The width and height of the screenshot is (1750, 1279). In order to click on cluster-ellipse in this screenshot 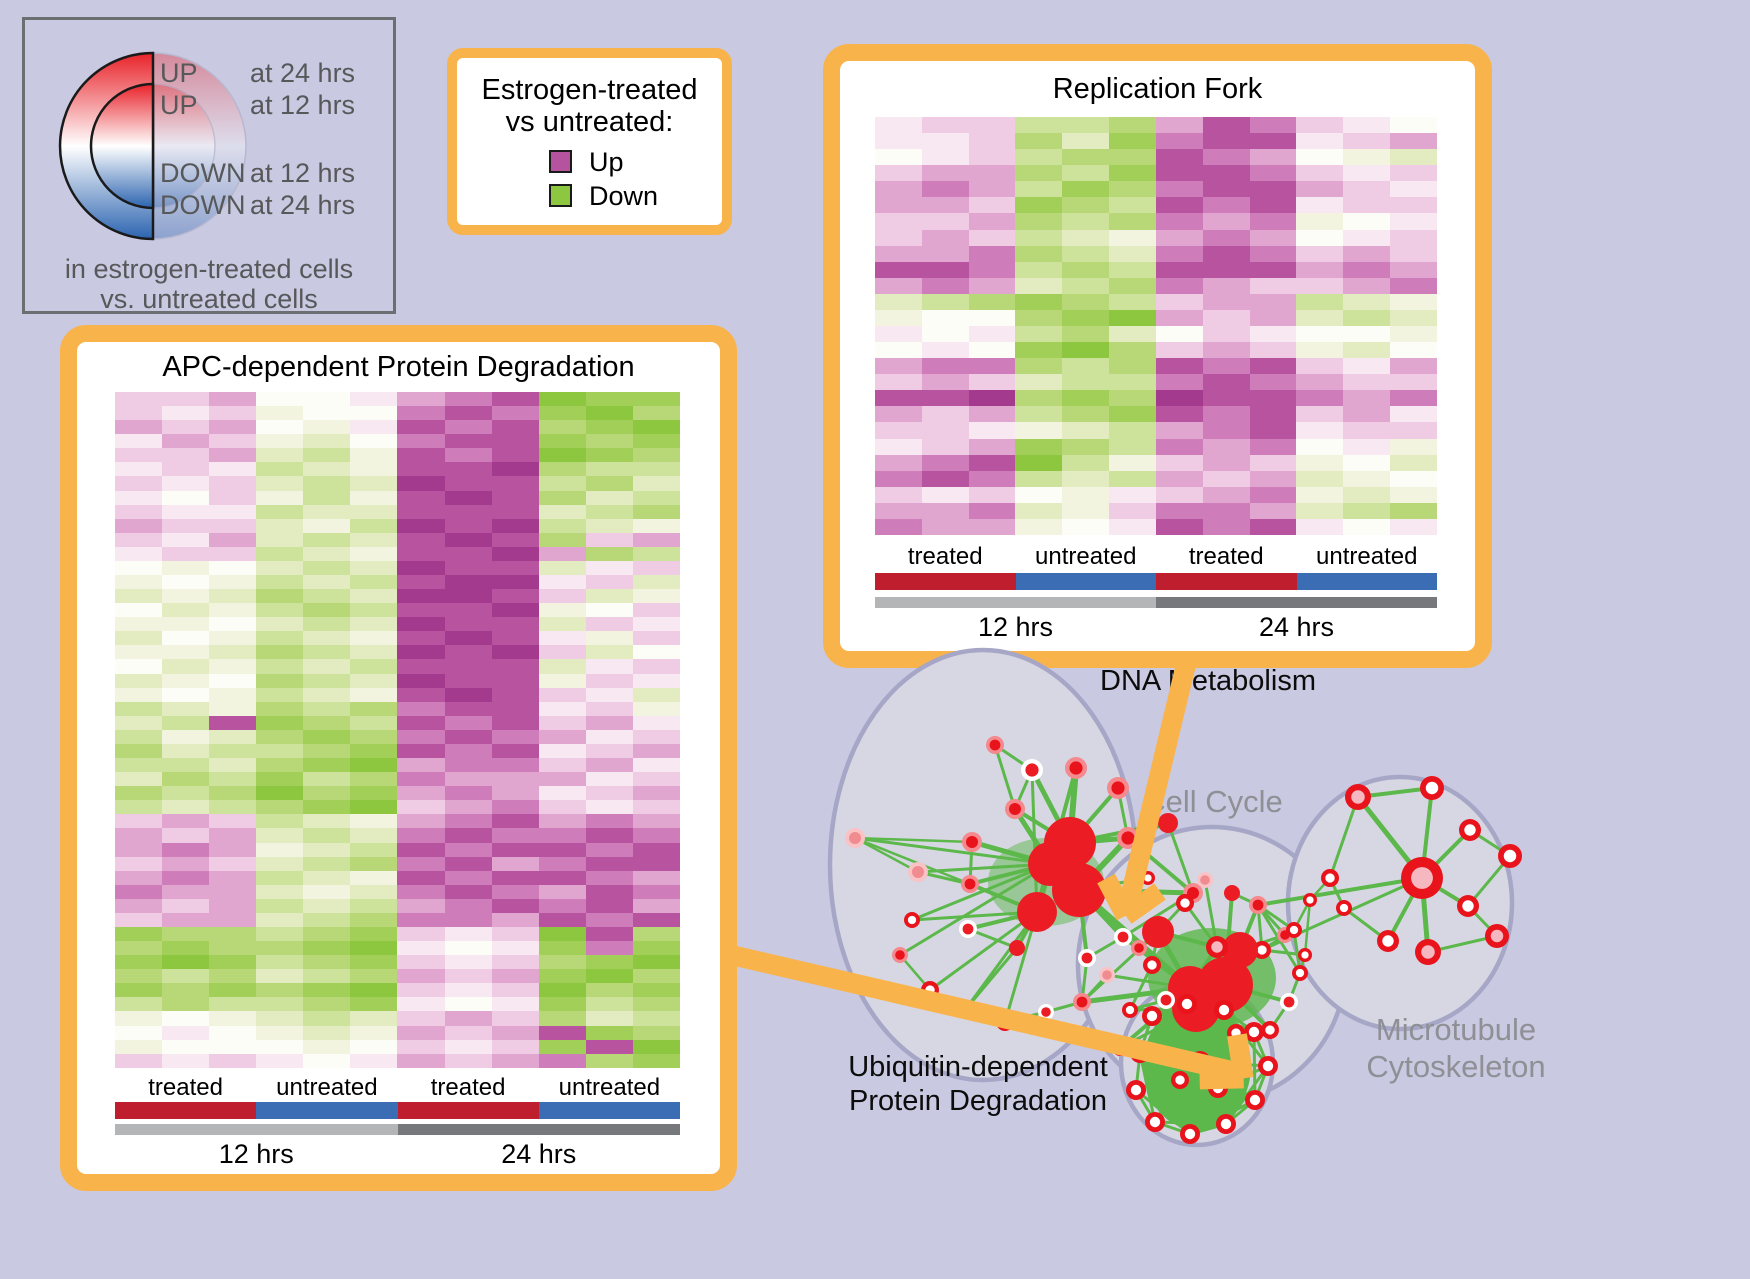, I will do `click(1197, 1063)`.